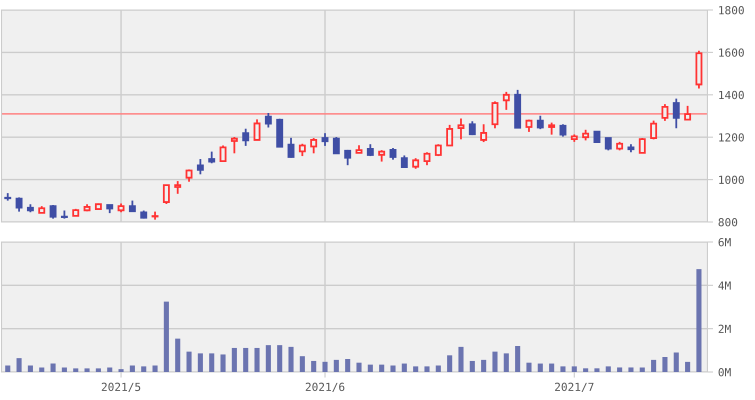 The width and height of the screenshot is (755, 400). What do you see at coordinates (724, 328) in the screenshot?
I see `y-tick-label: 2M` at bounding box center [724, 328].